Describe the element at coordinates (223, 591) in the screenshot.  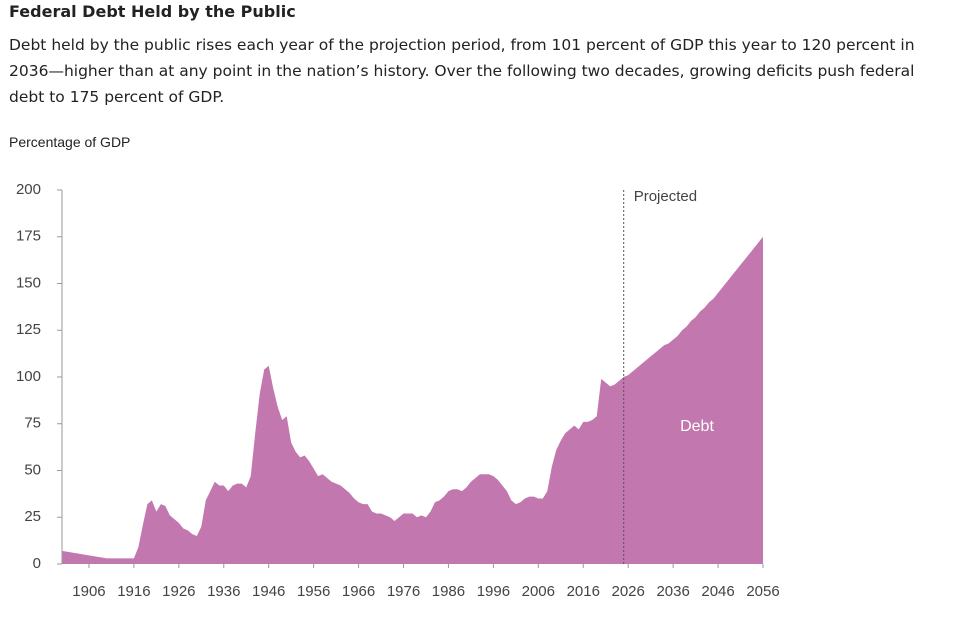
I see `x-tick-label: 1936` at that location.